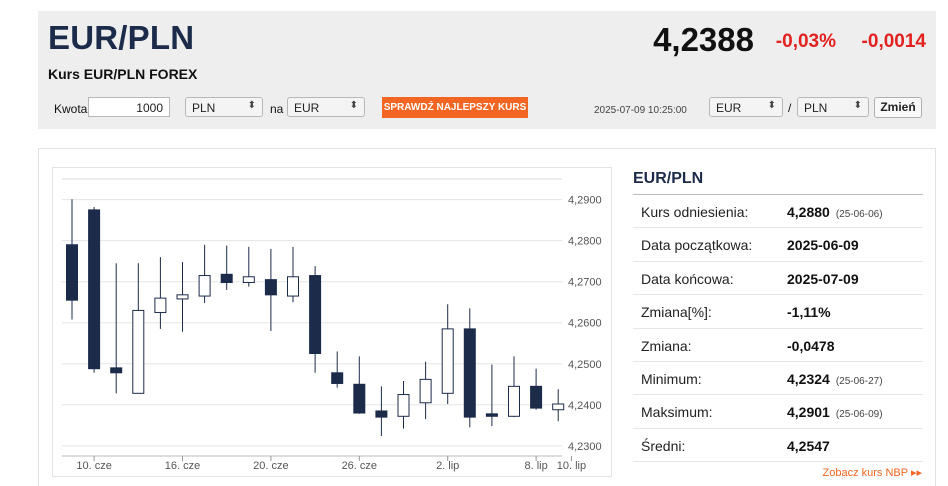 This screenshot has height=486, width=948. Describe the element at coordinates (823, 278) in the screenshot. I see `stats-value: 2025-07-09` at that location.